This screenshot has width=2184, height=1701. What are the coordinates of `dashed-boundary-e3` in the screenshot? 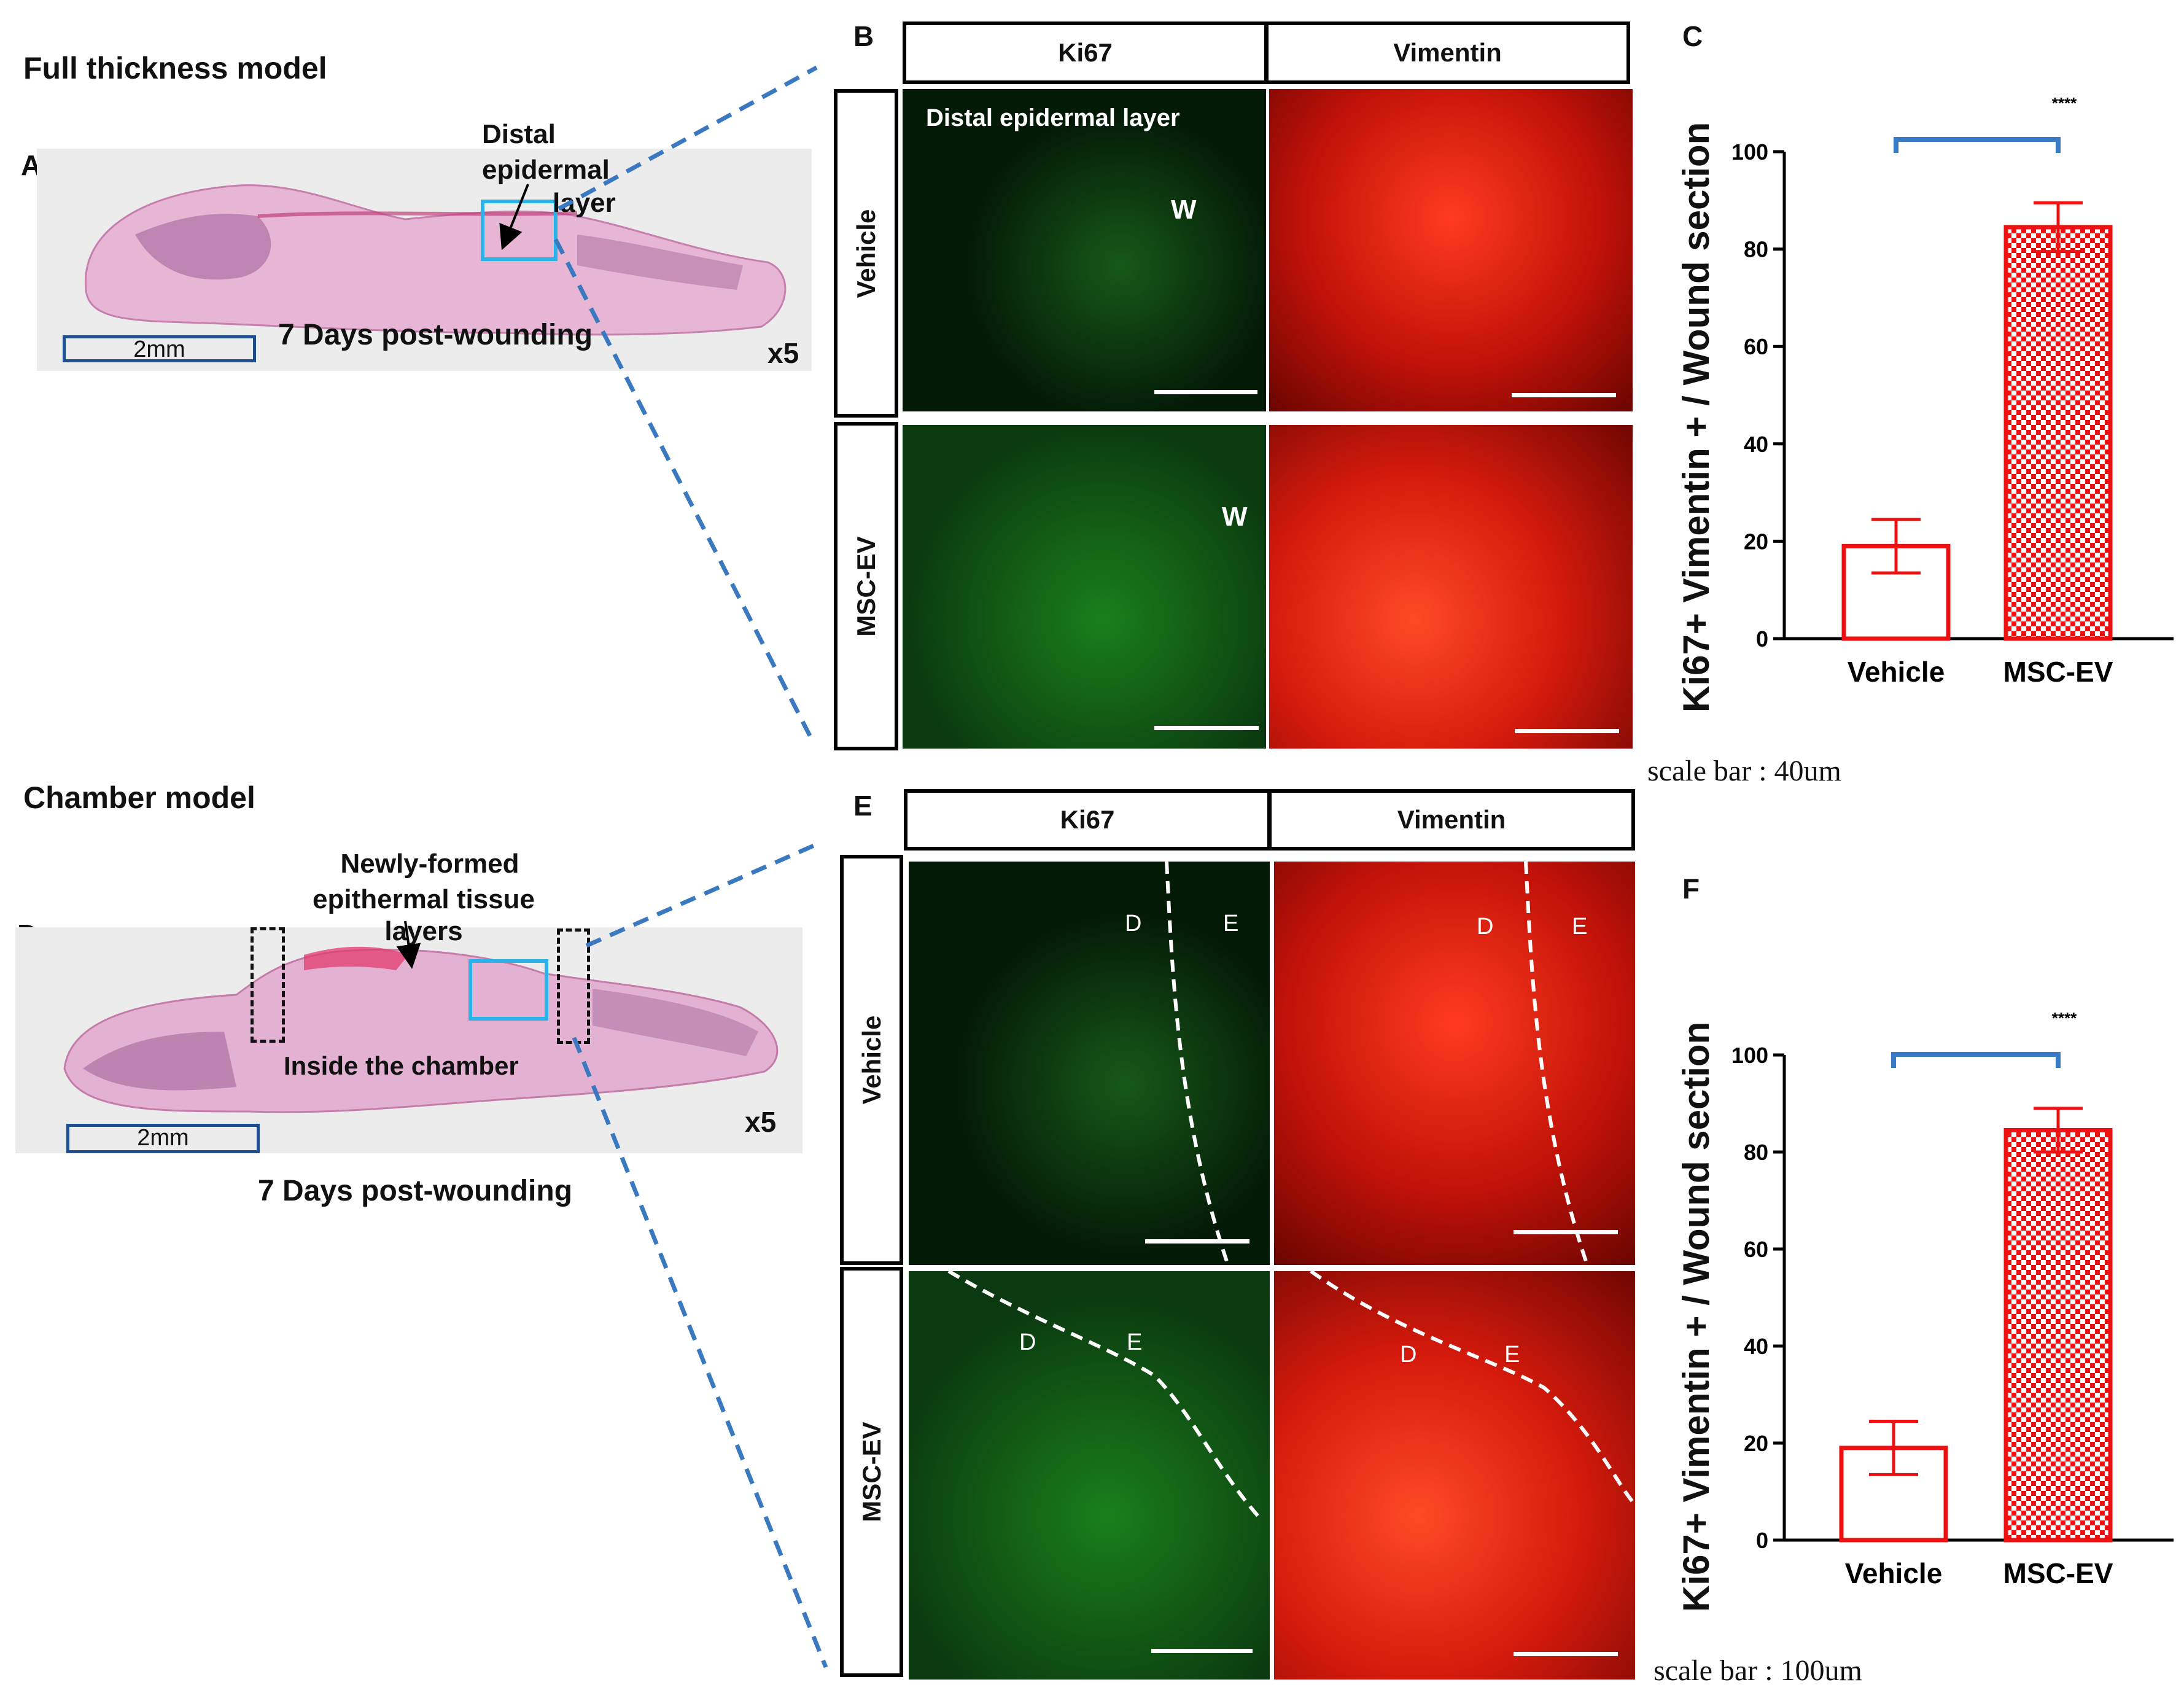 It's located at (1104, 1394).